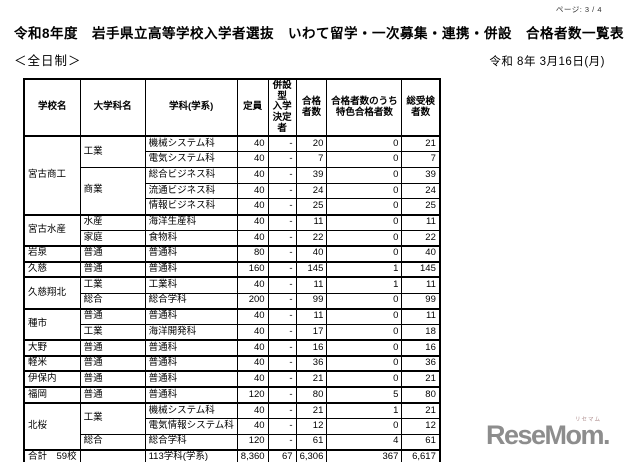  What do you see at coordinates (421, 238) in the screenshot?
I see `cell-examinees: 22` at bounding box center [421, 238].